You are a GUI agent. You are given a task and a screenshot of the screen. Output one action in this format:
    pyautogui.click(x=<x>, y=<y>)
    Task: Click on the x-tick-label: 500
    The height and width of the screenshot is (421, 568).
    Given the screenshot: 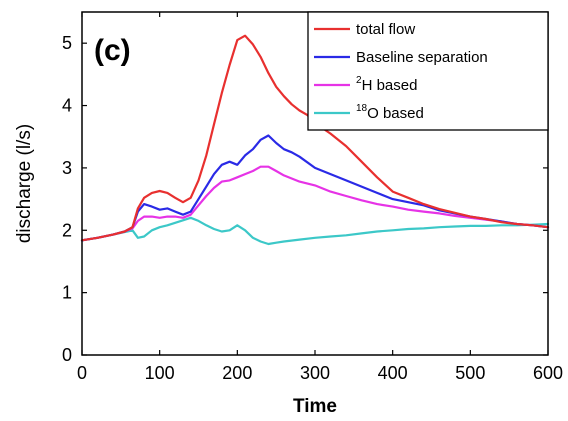 What is the action you would take?
    pyautogui.click(x=470, y=373)
    